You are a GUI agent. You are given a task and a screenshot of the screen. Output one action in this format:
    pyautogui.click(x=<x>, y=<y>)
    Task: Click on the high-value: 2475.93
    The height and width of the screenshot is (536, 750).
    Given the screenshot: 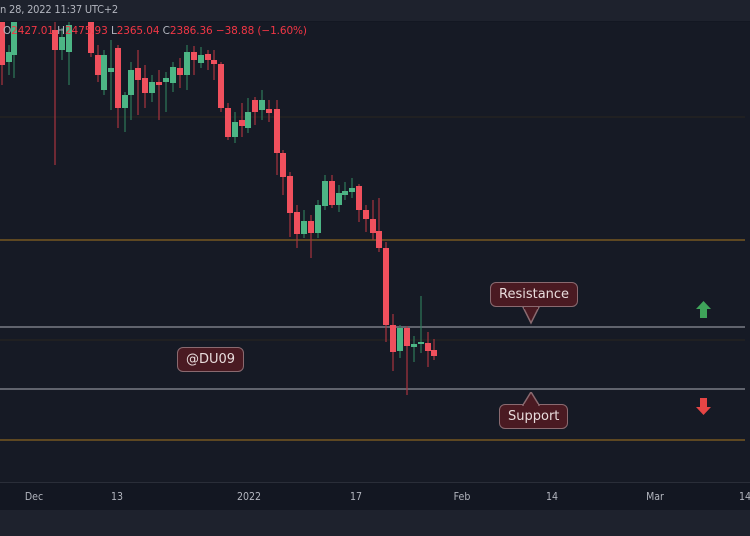 What is the action you would take?
    pyautogui.click(x=86, y=31)
    